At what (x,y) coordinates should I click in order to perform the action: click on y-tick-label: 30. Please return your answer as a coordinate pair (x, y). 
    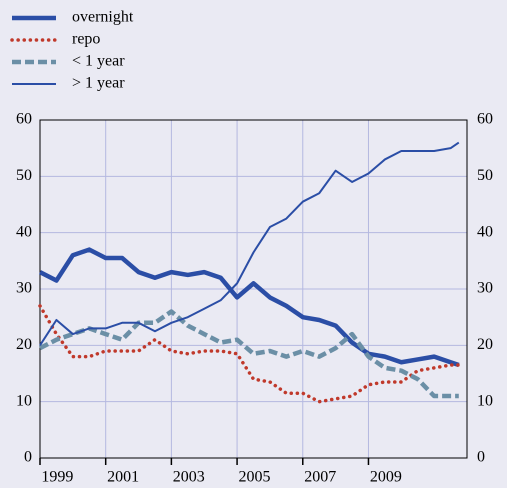
    Looking at the image, I should click on (24, 288).